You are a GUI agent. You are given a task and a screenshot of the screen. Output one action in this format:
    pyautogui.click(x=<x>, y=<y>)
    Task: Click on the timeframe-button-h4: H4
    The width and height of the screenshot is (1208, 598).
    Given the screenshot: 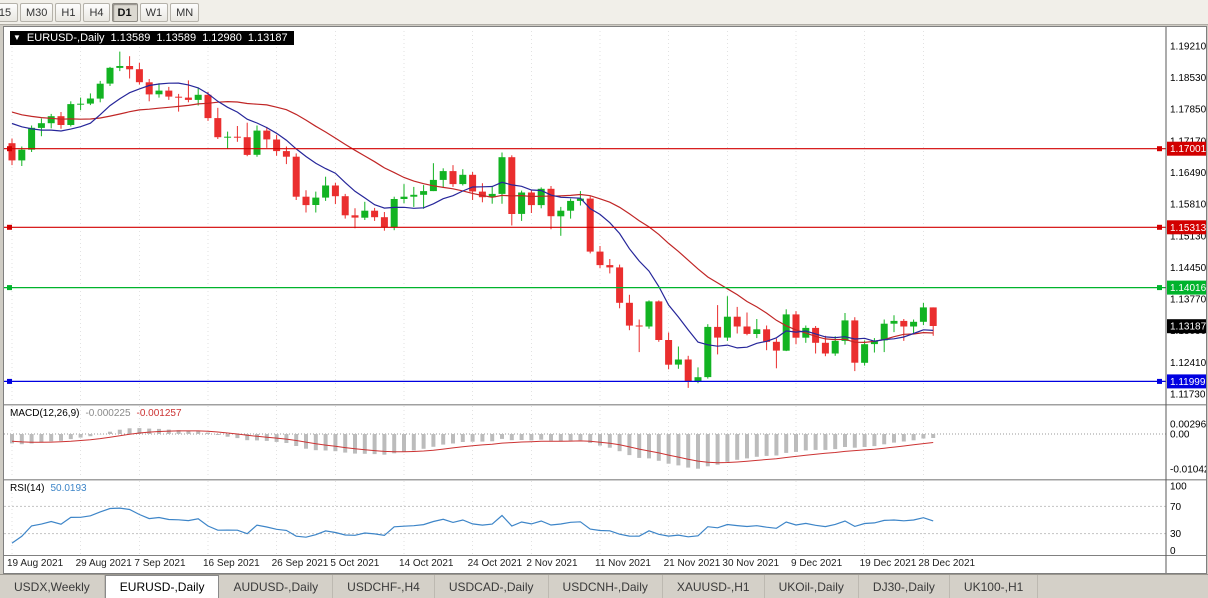 What is the action you would take?
    pyautogui.click(x=96, y=12)
    